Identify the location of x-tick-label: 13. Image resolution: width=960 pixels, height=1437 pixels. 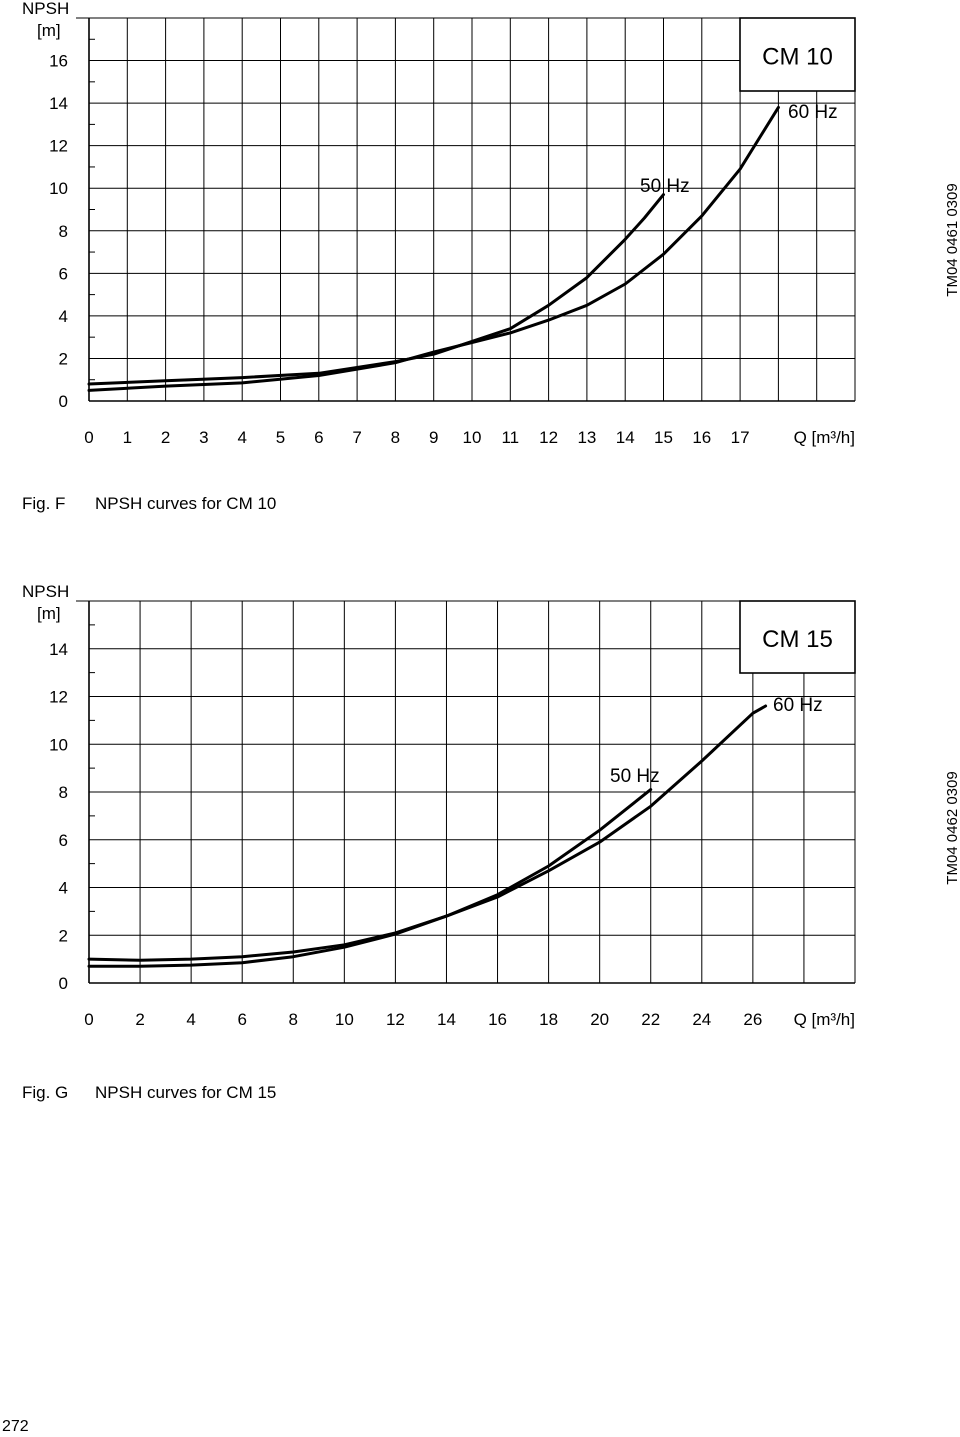
(586, 437).